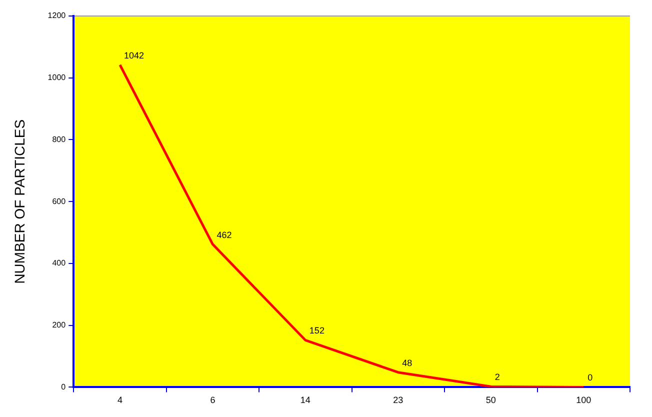  I want to click on x-tick-label: 100, so click(584, 400).